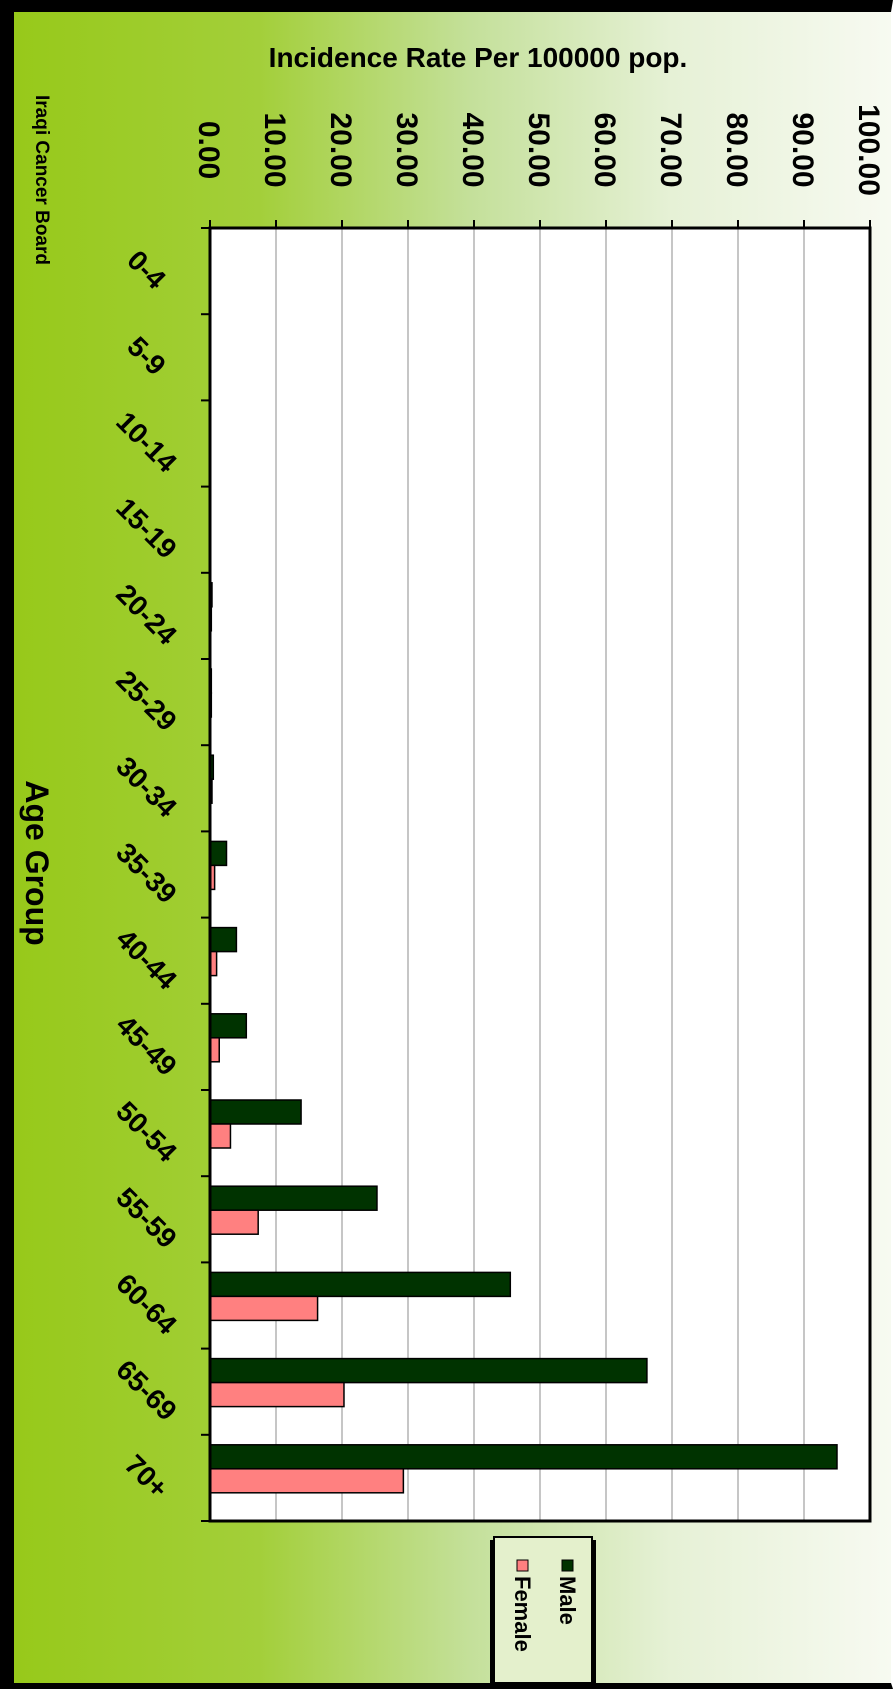  What do you see at coordinates (146, 269) in the screenshot?
I see `category-label: 0-4` at bounding box center [146, 269].